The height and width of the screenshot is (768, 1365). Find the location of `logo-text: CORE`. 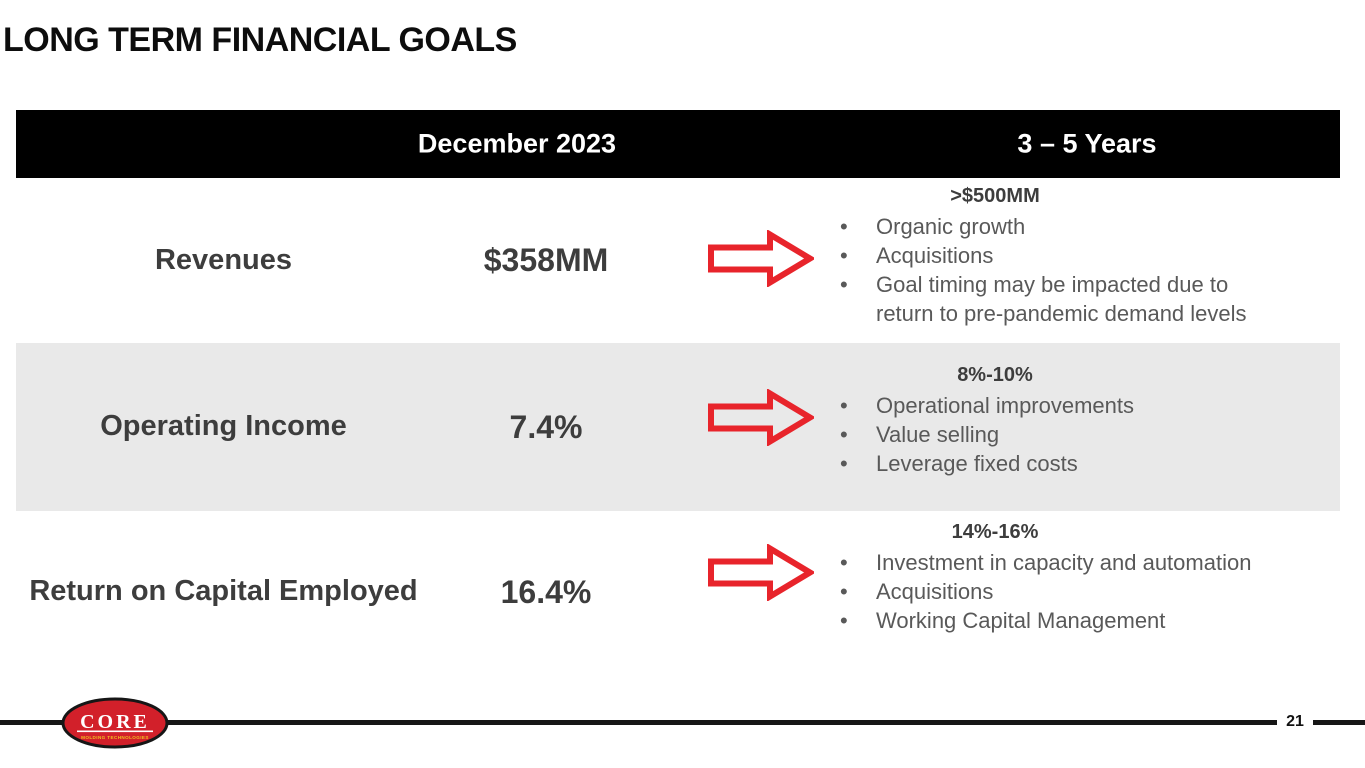

logo-text: CORE is located at coordinates (115, 722).